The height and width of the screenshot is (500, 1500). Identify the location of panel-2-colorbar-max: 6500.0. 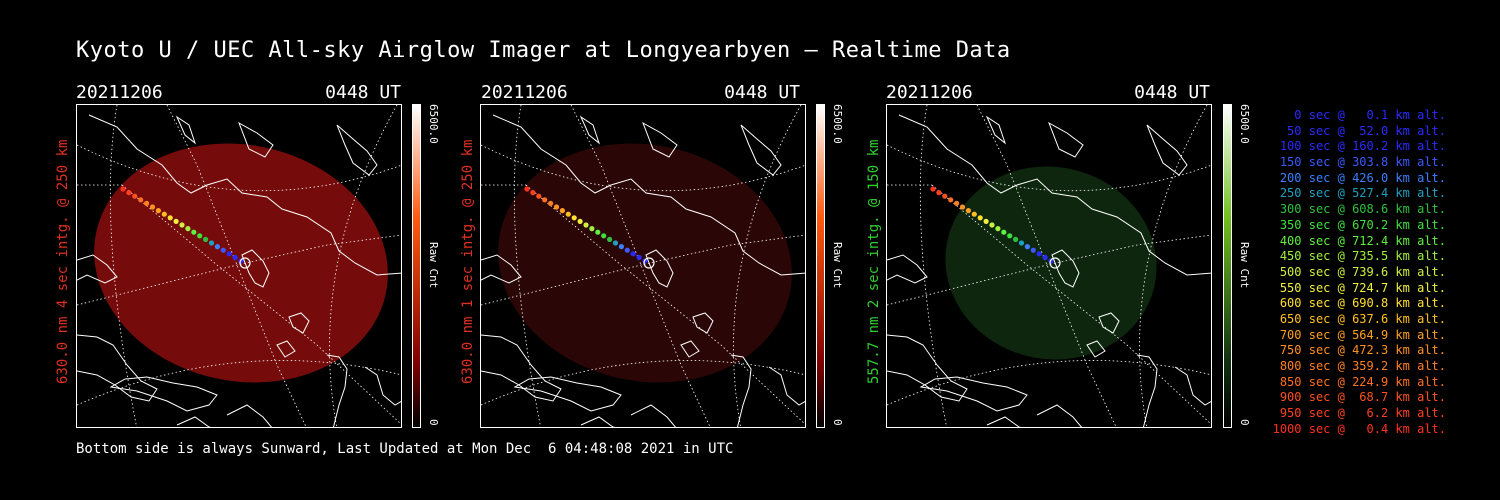
(837, 124).